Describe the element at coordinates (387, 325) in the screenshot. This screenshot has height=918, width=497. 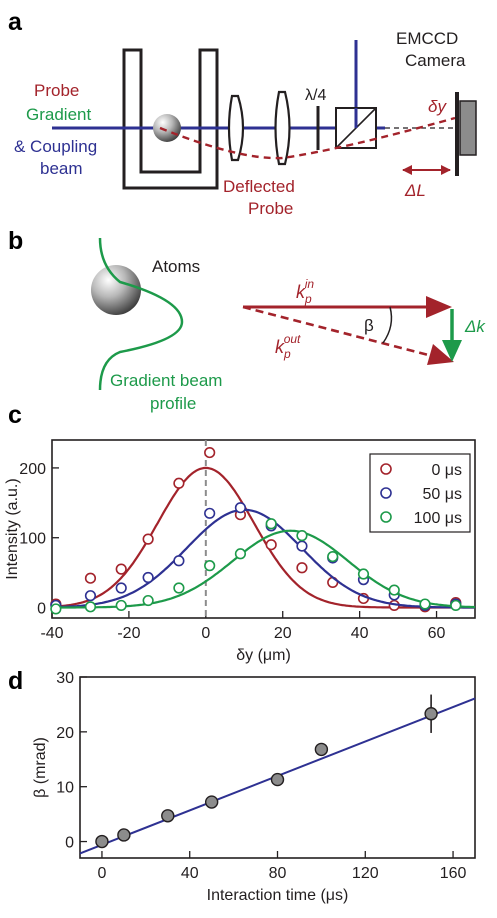
I see `beta-angle-arc` at that location.